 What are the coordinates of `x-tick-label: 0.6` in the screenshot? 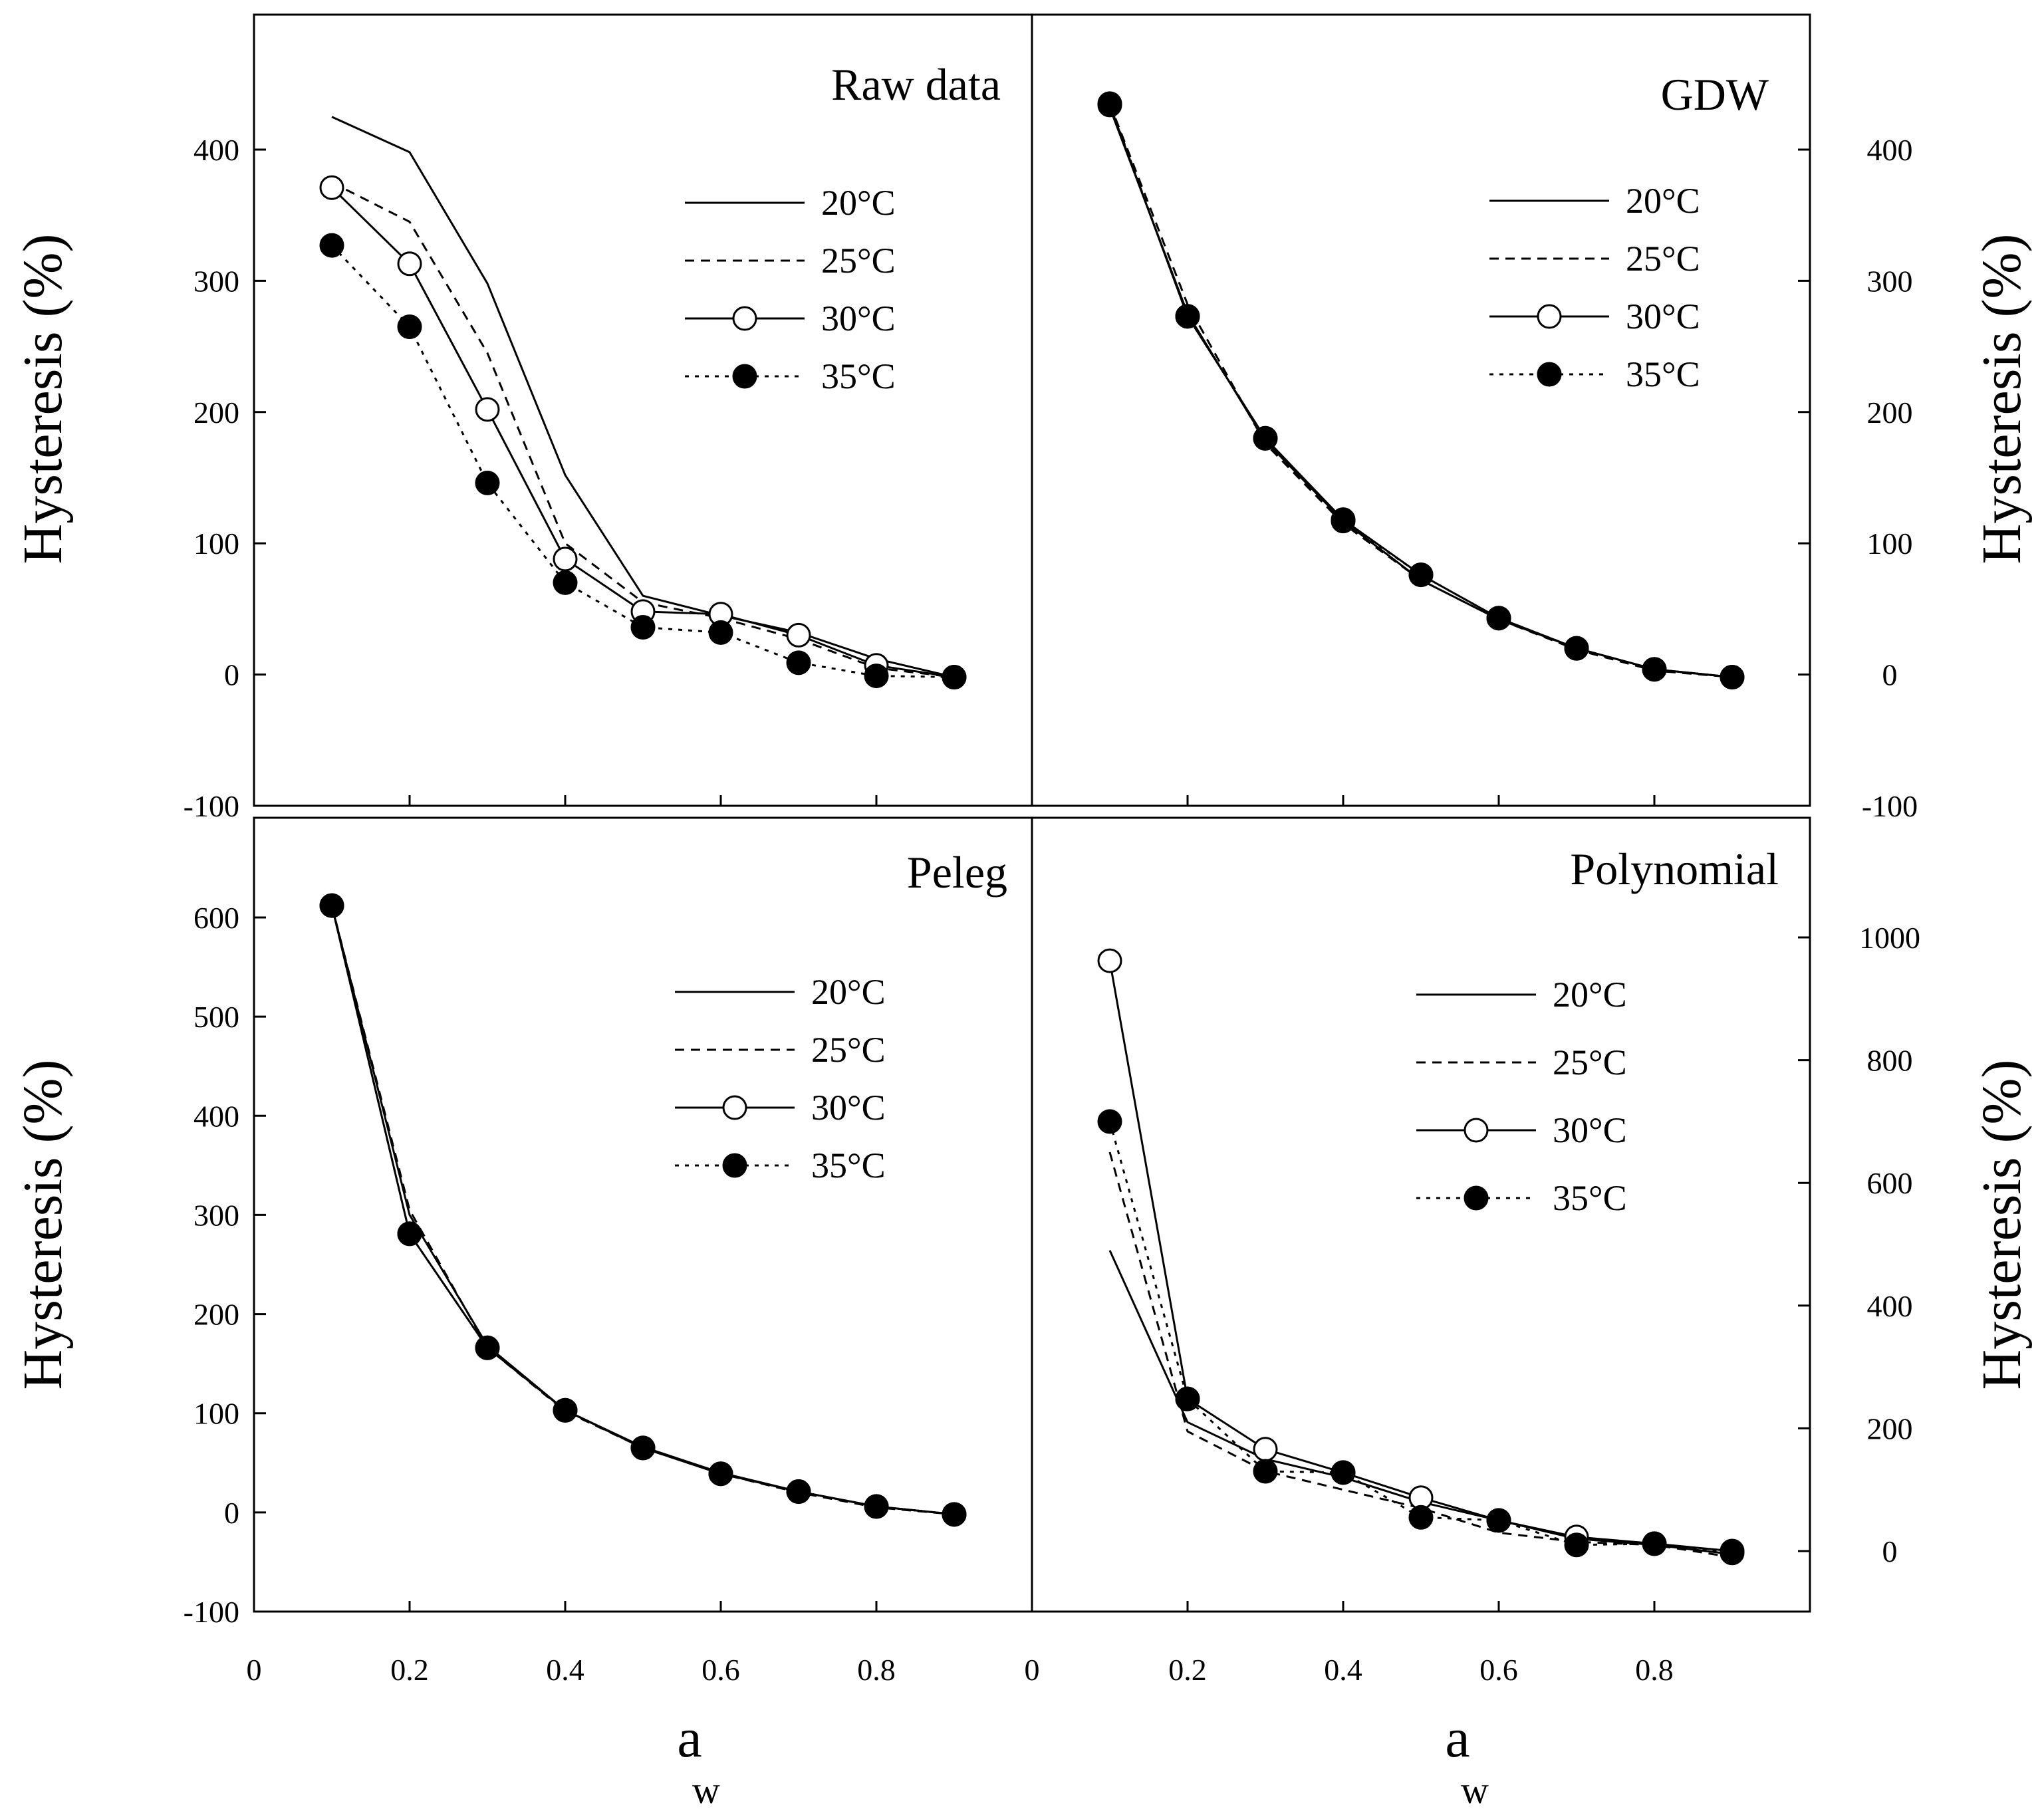 It's located at (721, 1670).